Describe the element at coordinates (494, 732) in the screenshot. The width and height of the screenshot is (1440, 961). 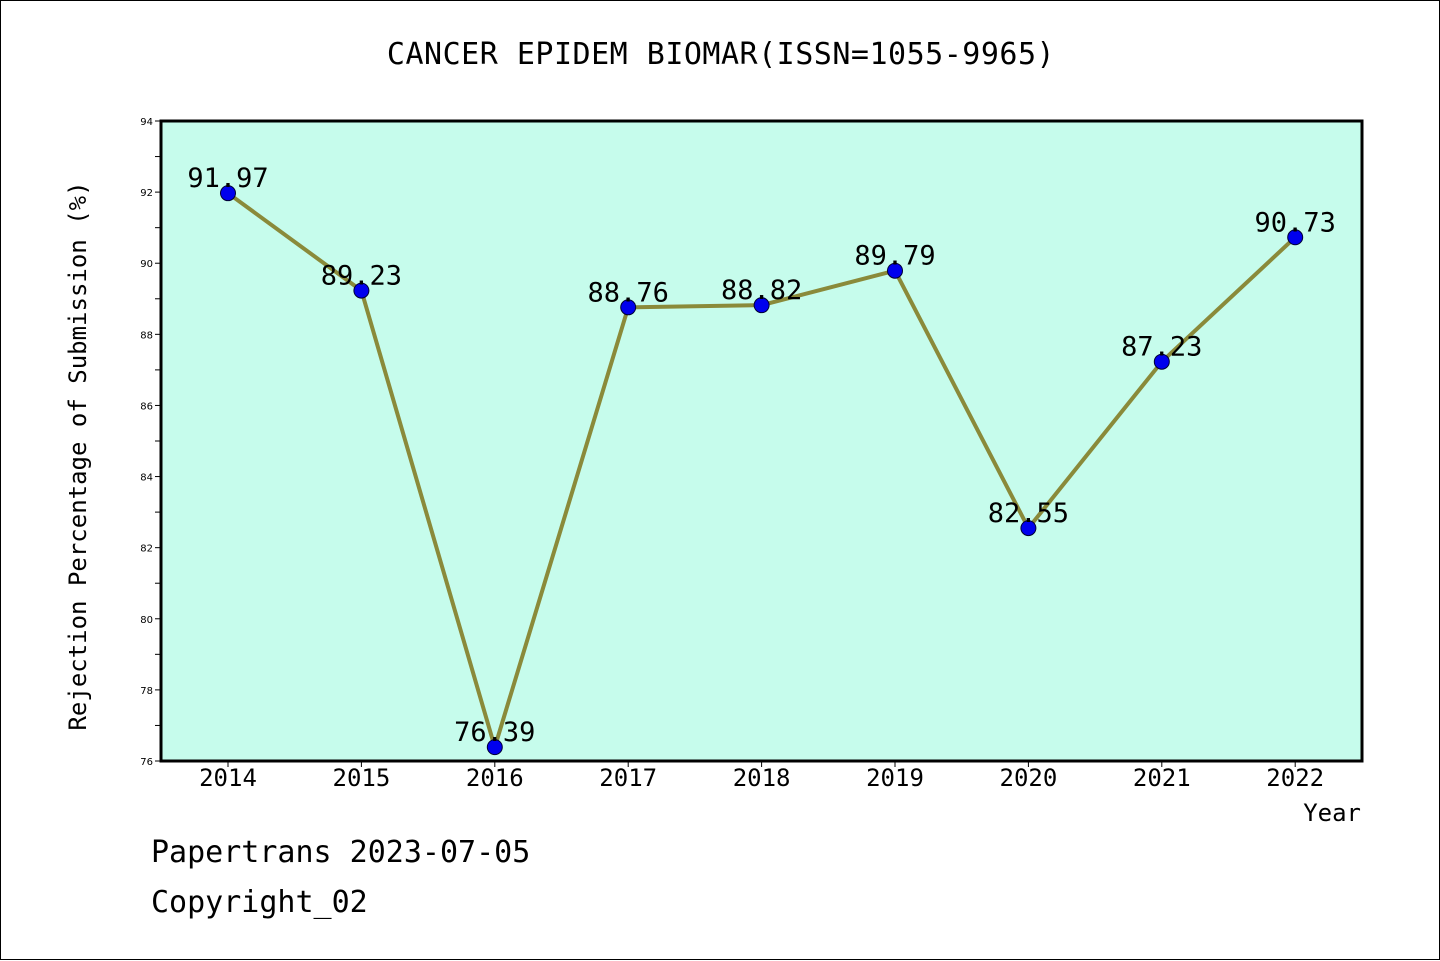
I see `data-label: 76.39` at that location.